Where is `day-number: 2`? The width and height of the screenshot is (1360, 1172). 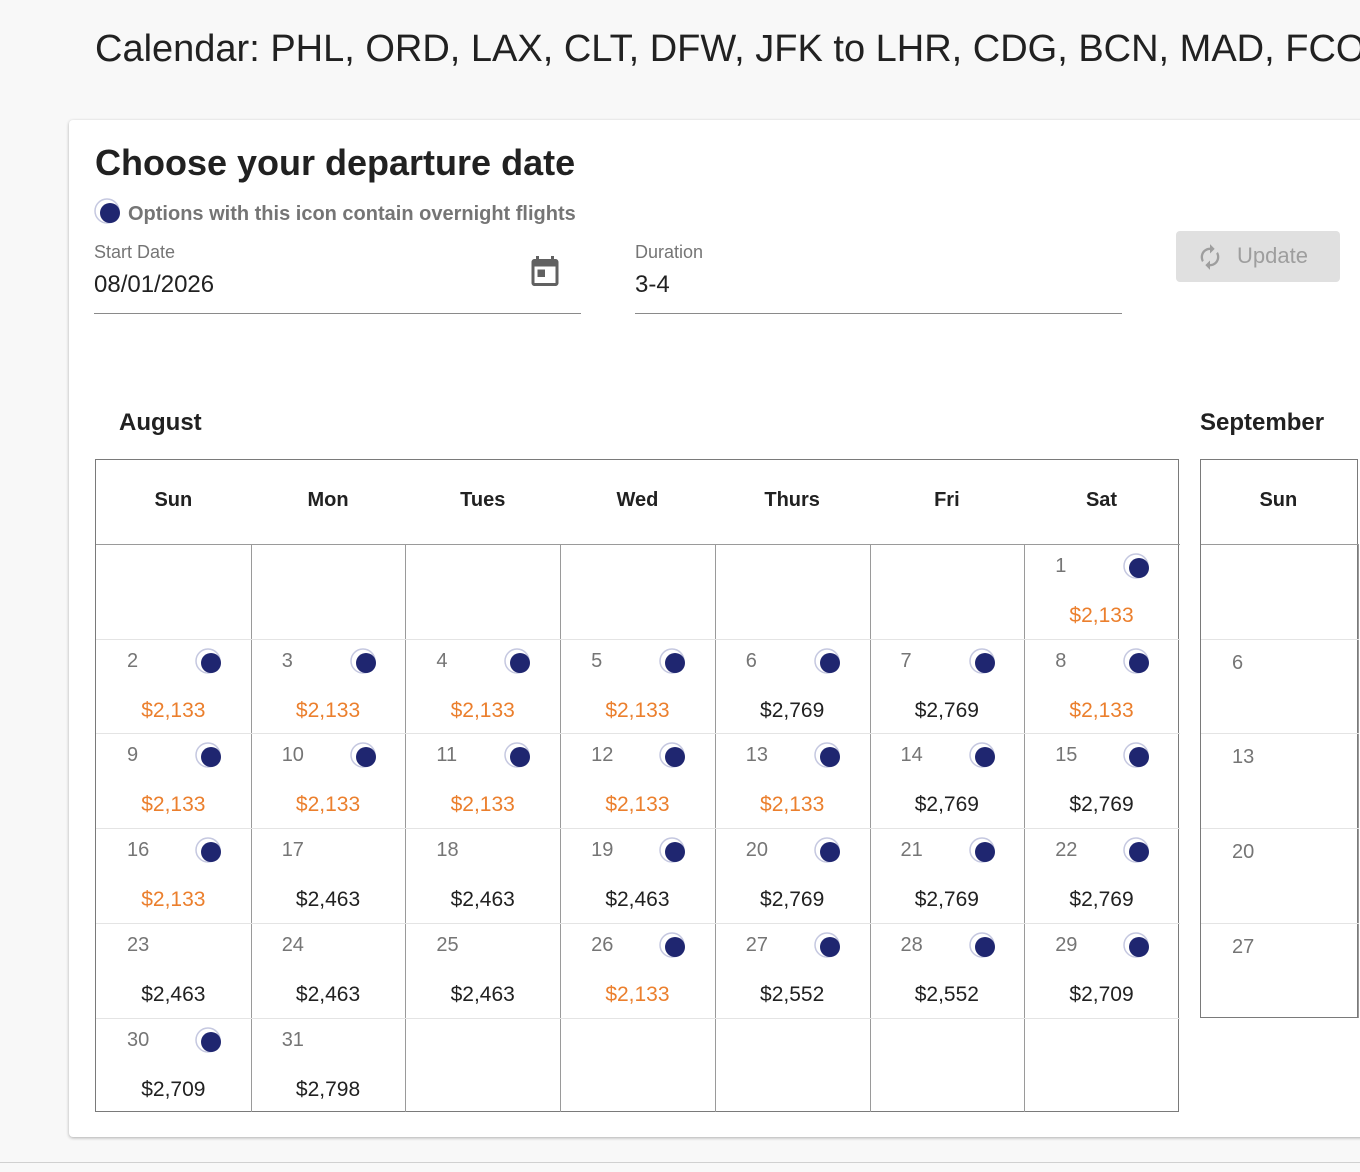 day-number: 2 is located at coordinates (133, 660).